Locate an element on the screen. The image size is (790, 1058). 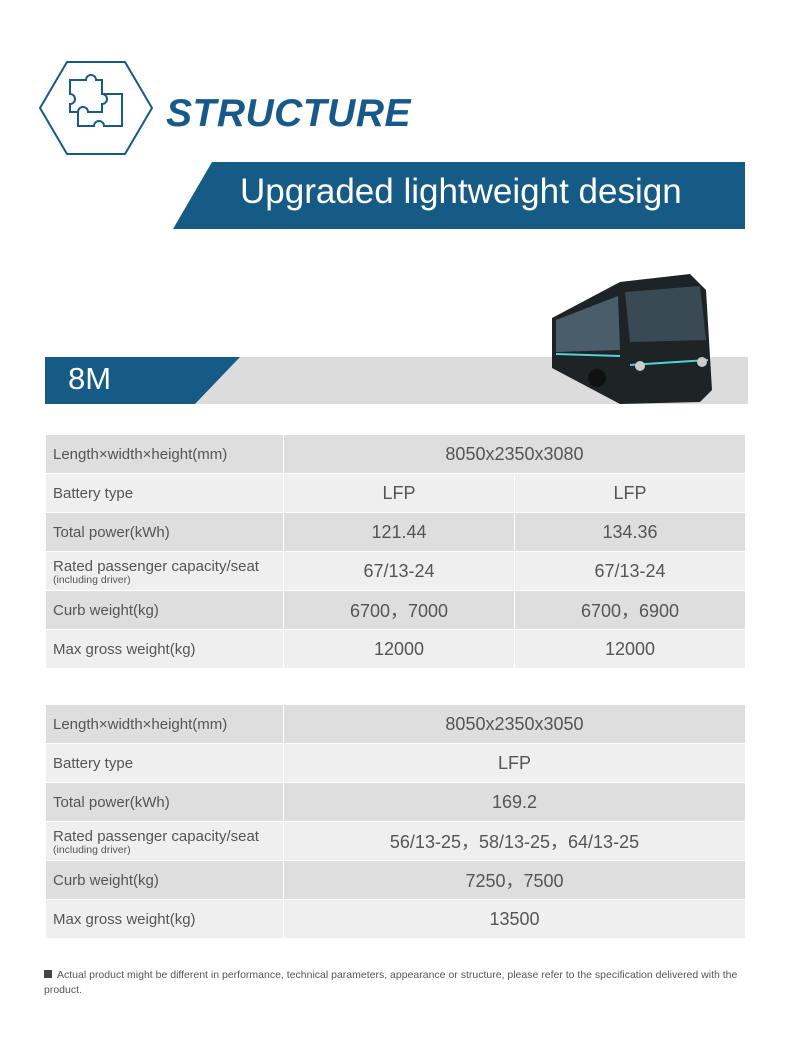
spec-row: Total power(kWh) 121.44 134.36 is located at coordinates (395, 532).